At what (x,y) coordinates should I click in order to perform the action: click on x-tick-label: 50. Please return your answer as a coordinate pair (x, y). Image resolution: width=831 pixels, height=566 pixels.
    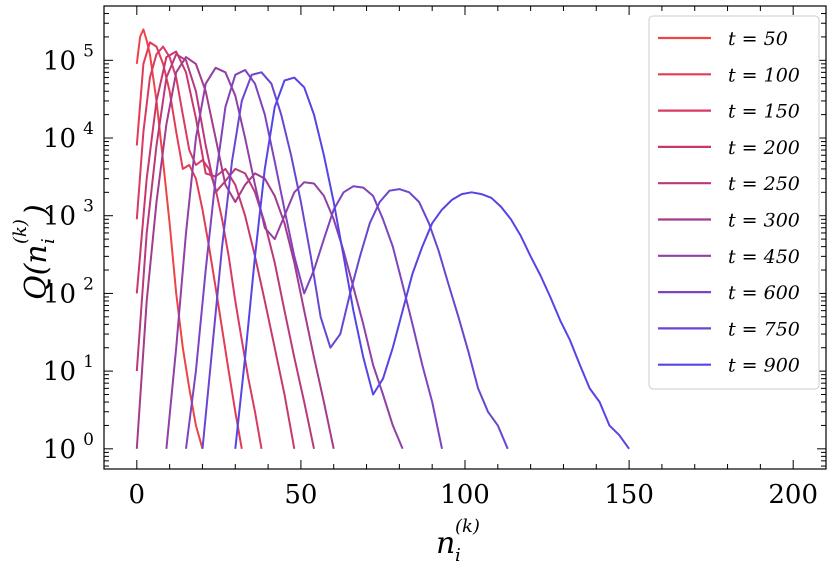
    Looking at the image, I should click on (300, 495).